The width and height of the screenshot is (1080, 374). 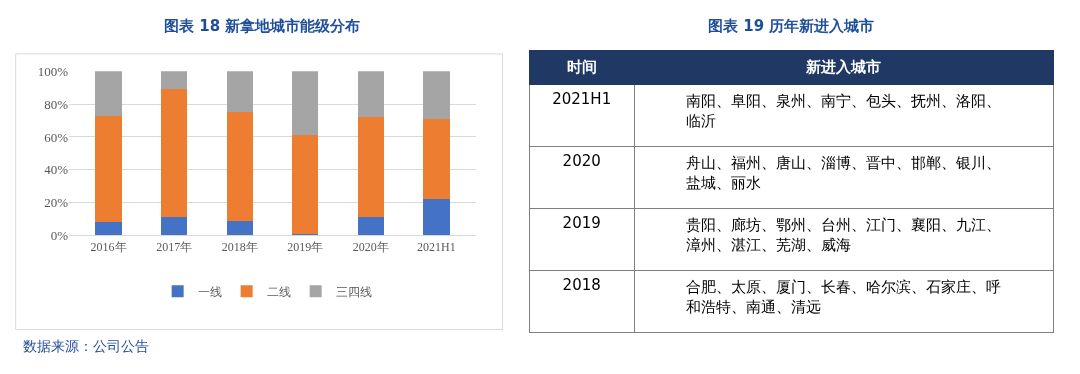 I want to click on category-label: 2020, so click(x=581, y=160).